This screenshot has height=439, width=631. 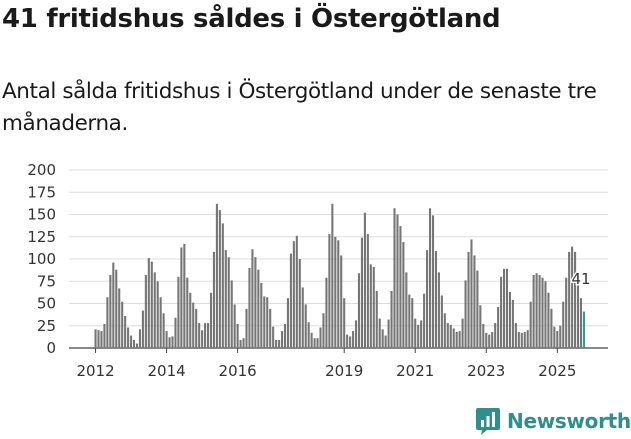 What do you see at coordinates (41, 259) in the screenshot?
I see `y-axis-ticks: 0 25 50 75 100 125 150 175 200` at bounding box center [41, 259].